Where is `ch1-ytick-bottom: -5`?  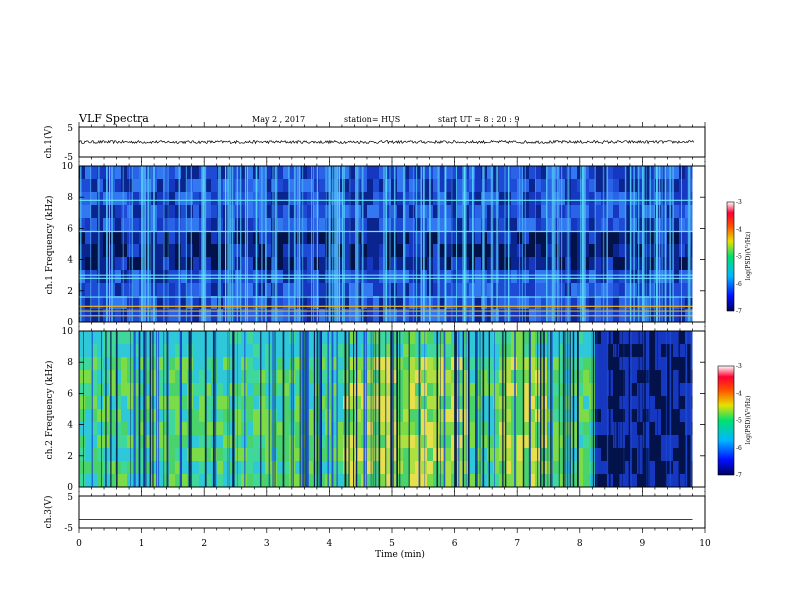 ch1-ytick-bottom: -5 is located at coordinates (68, 158).